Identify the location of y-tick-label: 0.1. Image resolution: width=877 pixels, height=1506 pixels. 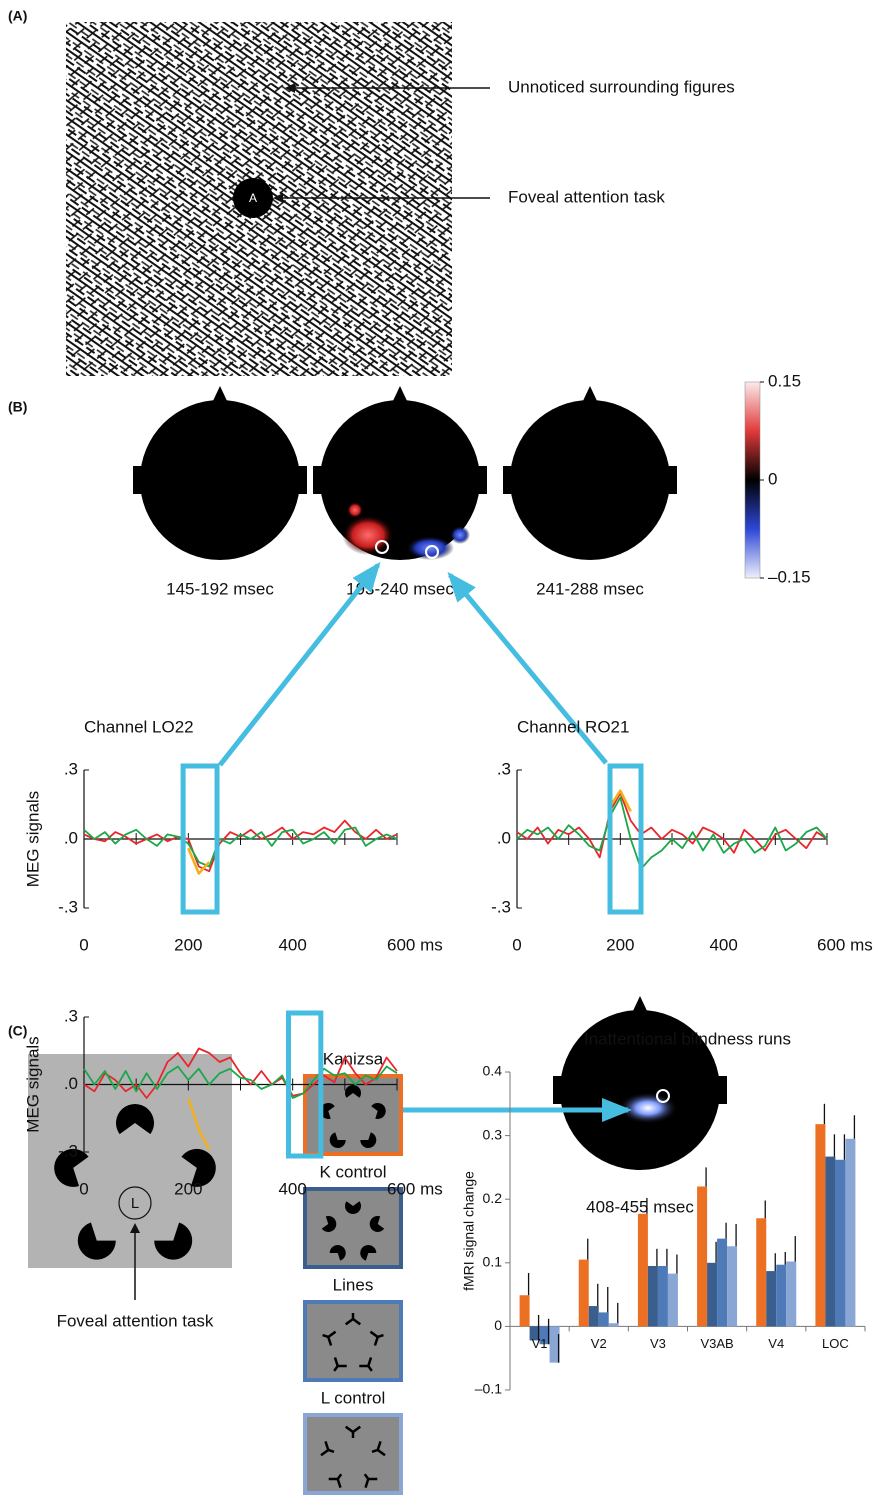
(493, 1262).